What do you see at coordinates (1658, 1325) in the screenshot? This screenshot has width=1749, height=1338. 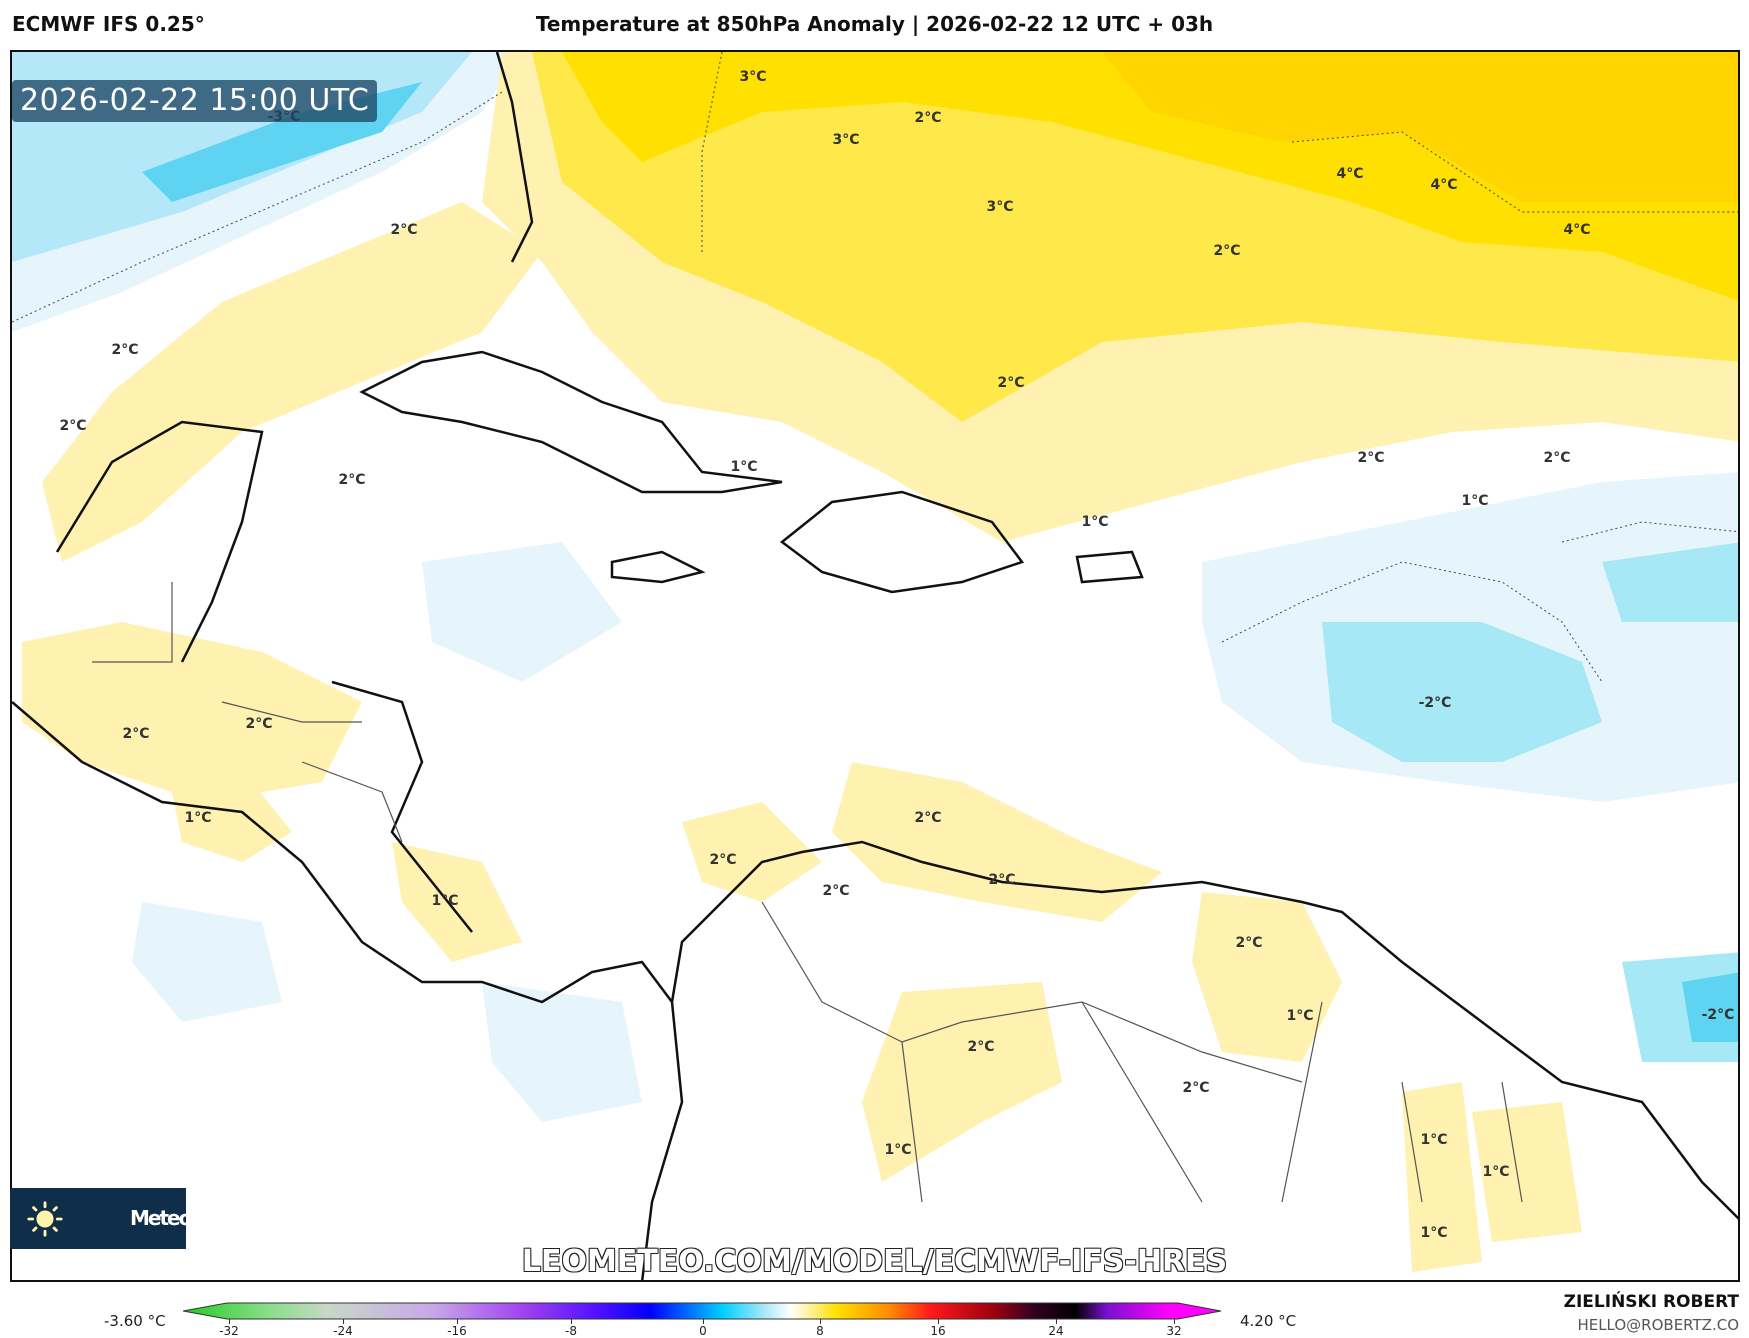 I see `author-email: HELLO@ROBERTZ.CO` at bounding box center [1658, 1325].